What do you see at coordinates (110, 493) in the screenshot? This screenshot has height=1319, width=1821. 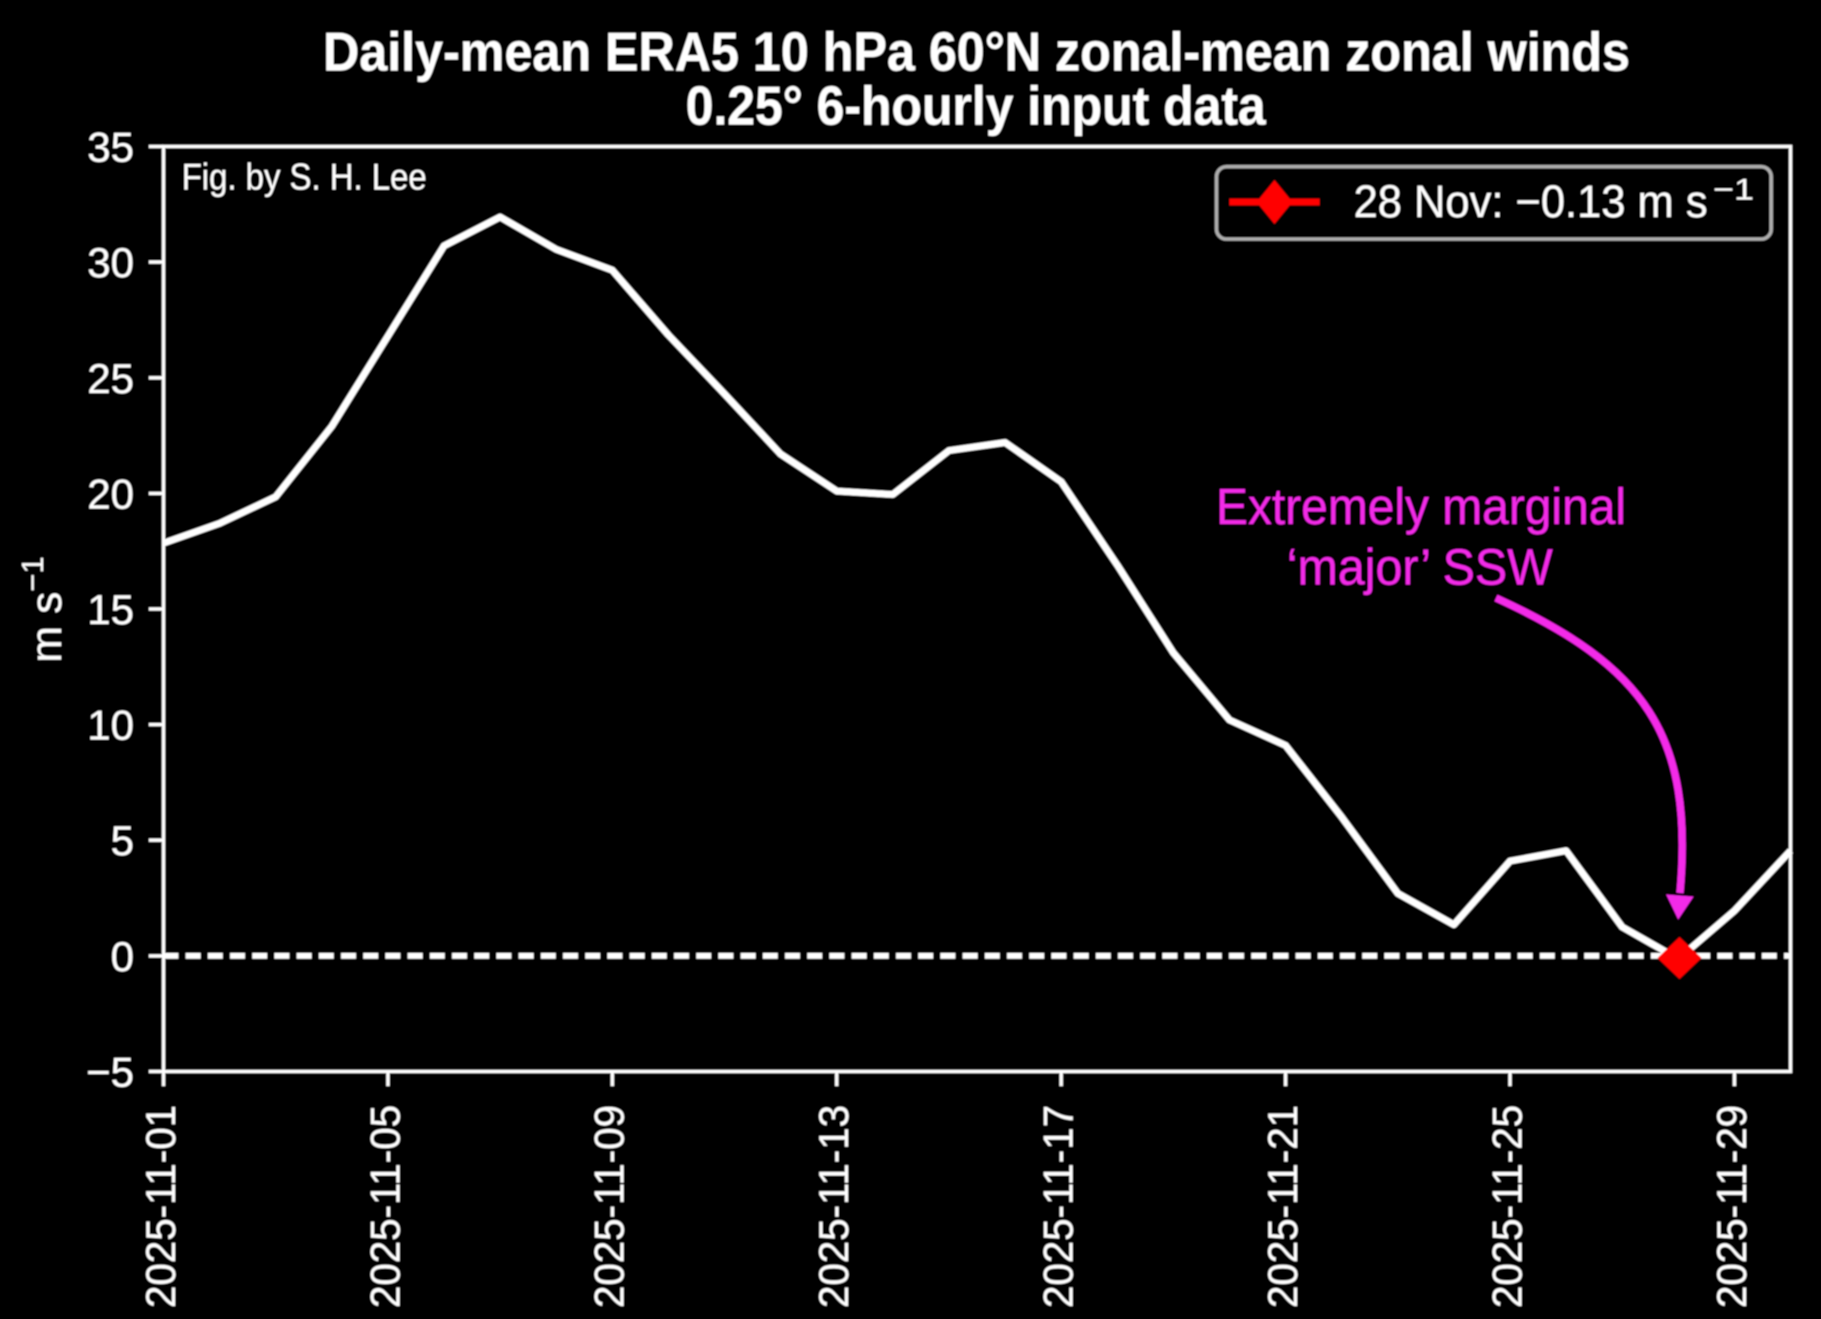 I see `svg-text: 20` at bounding box center [110, 493].